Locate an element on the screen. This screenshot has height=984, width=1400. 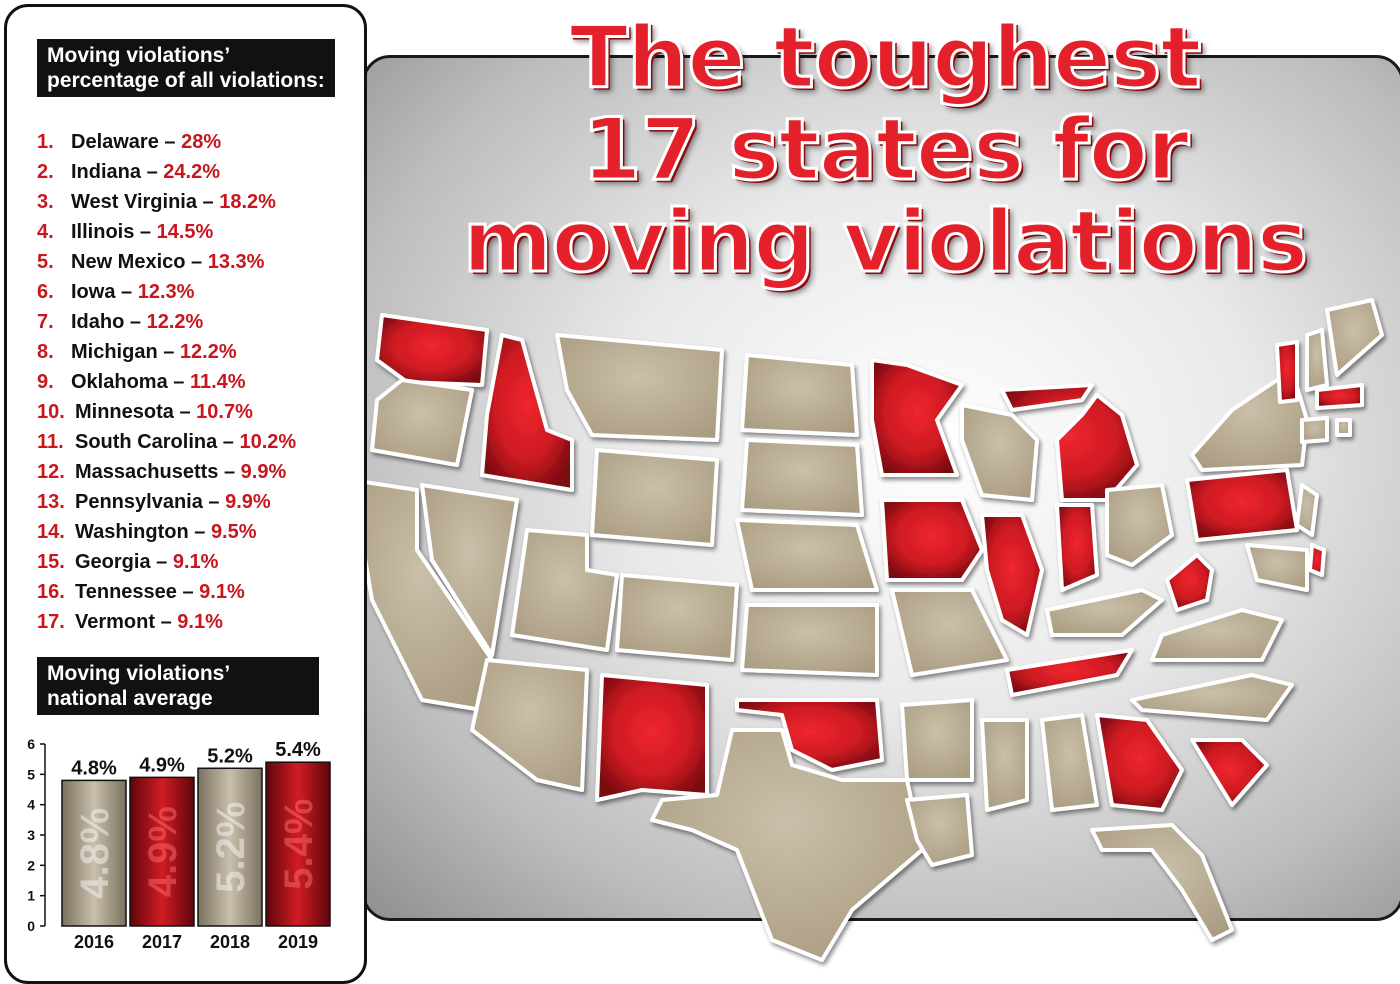
ranking-state: Oklahoma is located at coordinates (119, 382).